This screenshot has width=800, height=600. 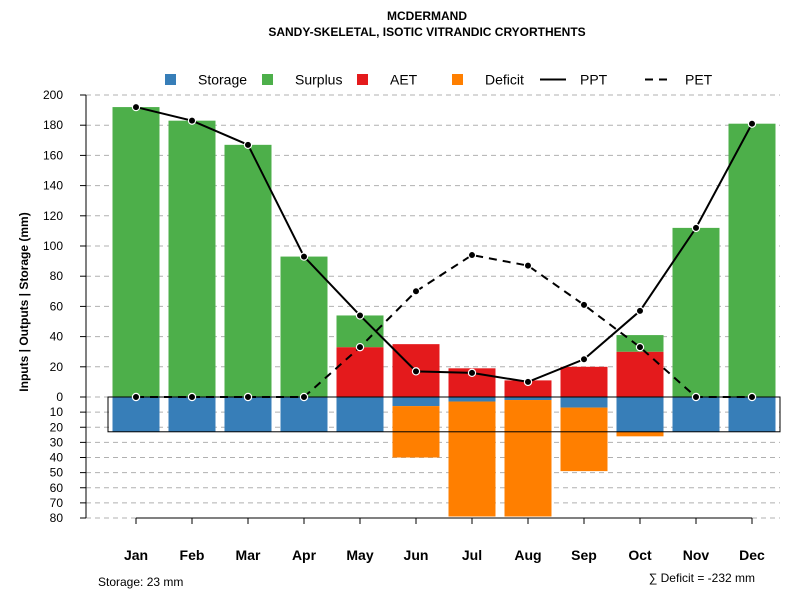 What do you see at coordinates (57, 412) in the screenshot?
I see `y-tick-label: 10` at bounding box center [57, 412].